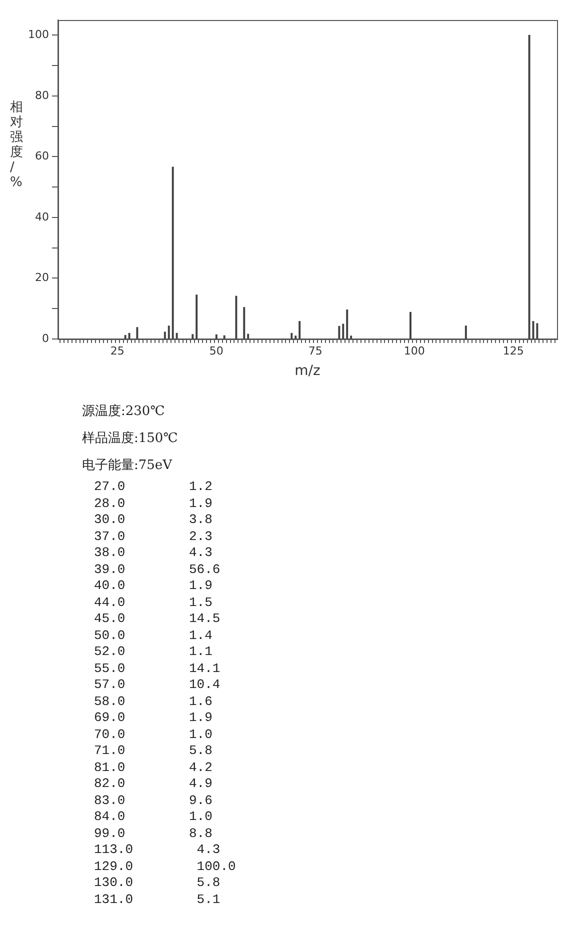  What do you see at coordinates (154, 536) in the screenshot?
I see `text: 37.0 2.3` at bounding box center [154, 536].